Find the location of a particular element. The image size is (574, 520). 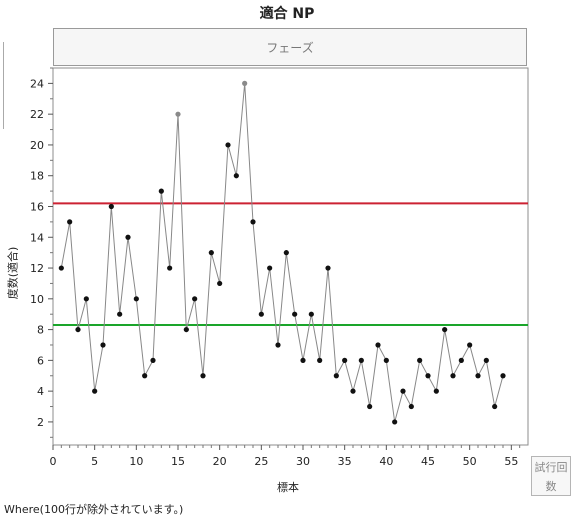

y-tick-label: 6 is located at coordinates (40, 360).